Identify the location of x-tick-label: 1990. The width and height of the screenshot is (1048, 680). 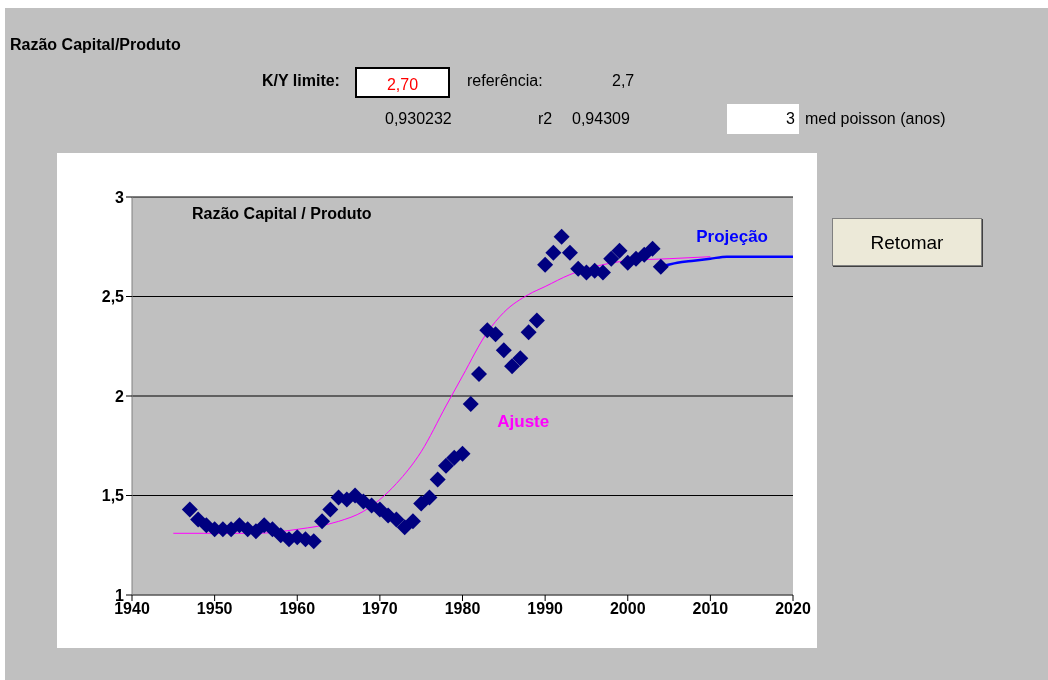
(545, 609).